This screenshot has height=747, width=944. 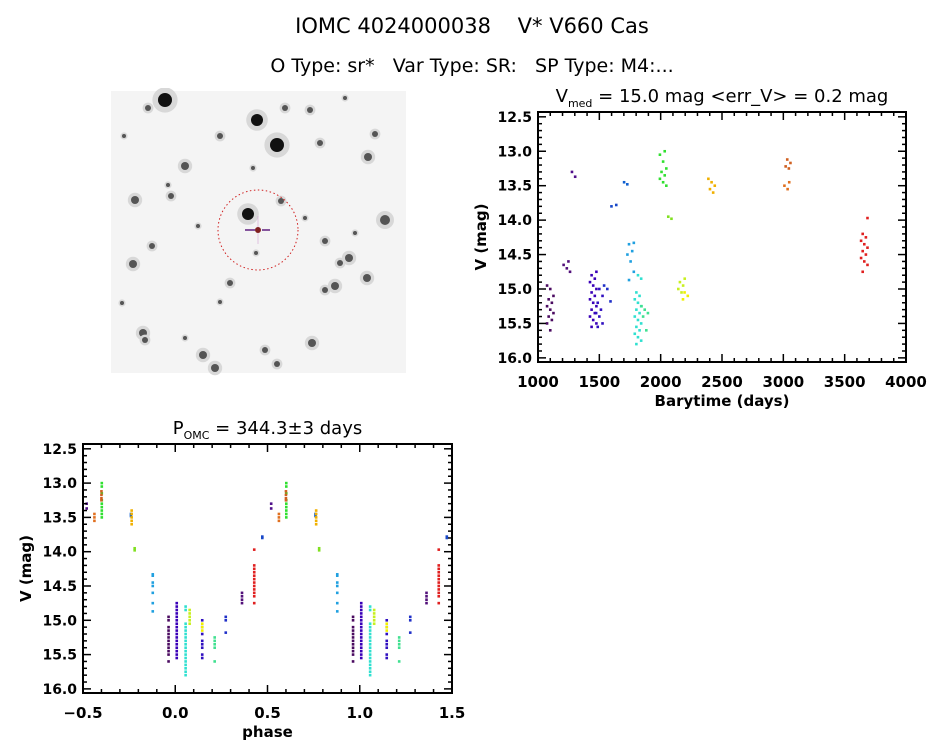 I want to click on x-tick-label: −0.5, so click(x=82, y=713).